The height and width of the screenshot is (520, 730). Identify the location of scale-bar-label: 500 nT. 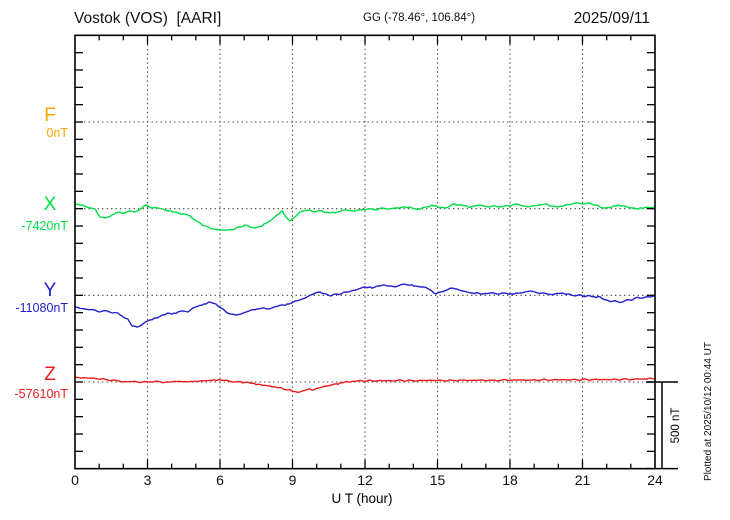
(676, 425).